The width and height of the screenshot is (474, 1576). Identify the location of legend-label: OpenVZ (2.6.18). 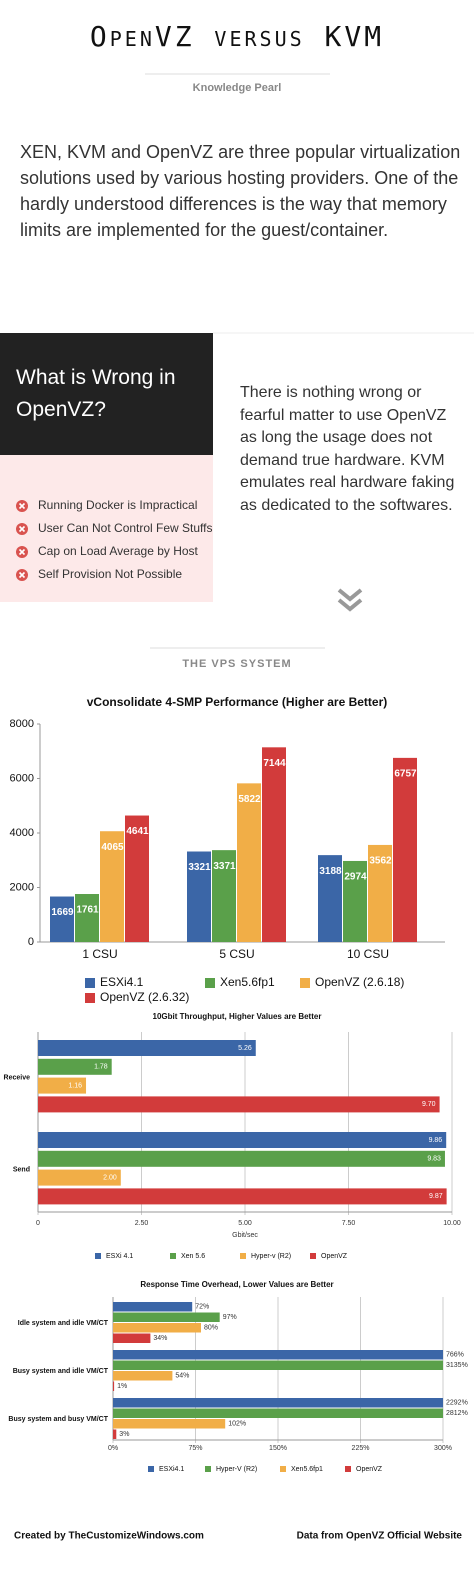
(359, 982).